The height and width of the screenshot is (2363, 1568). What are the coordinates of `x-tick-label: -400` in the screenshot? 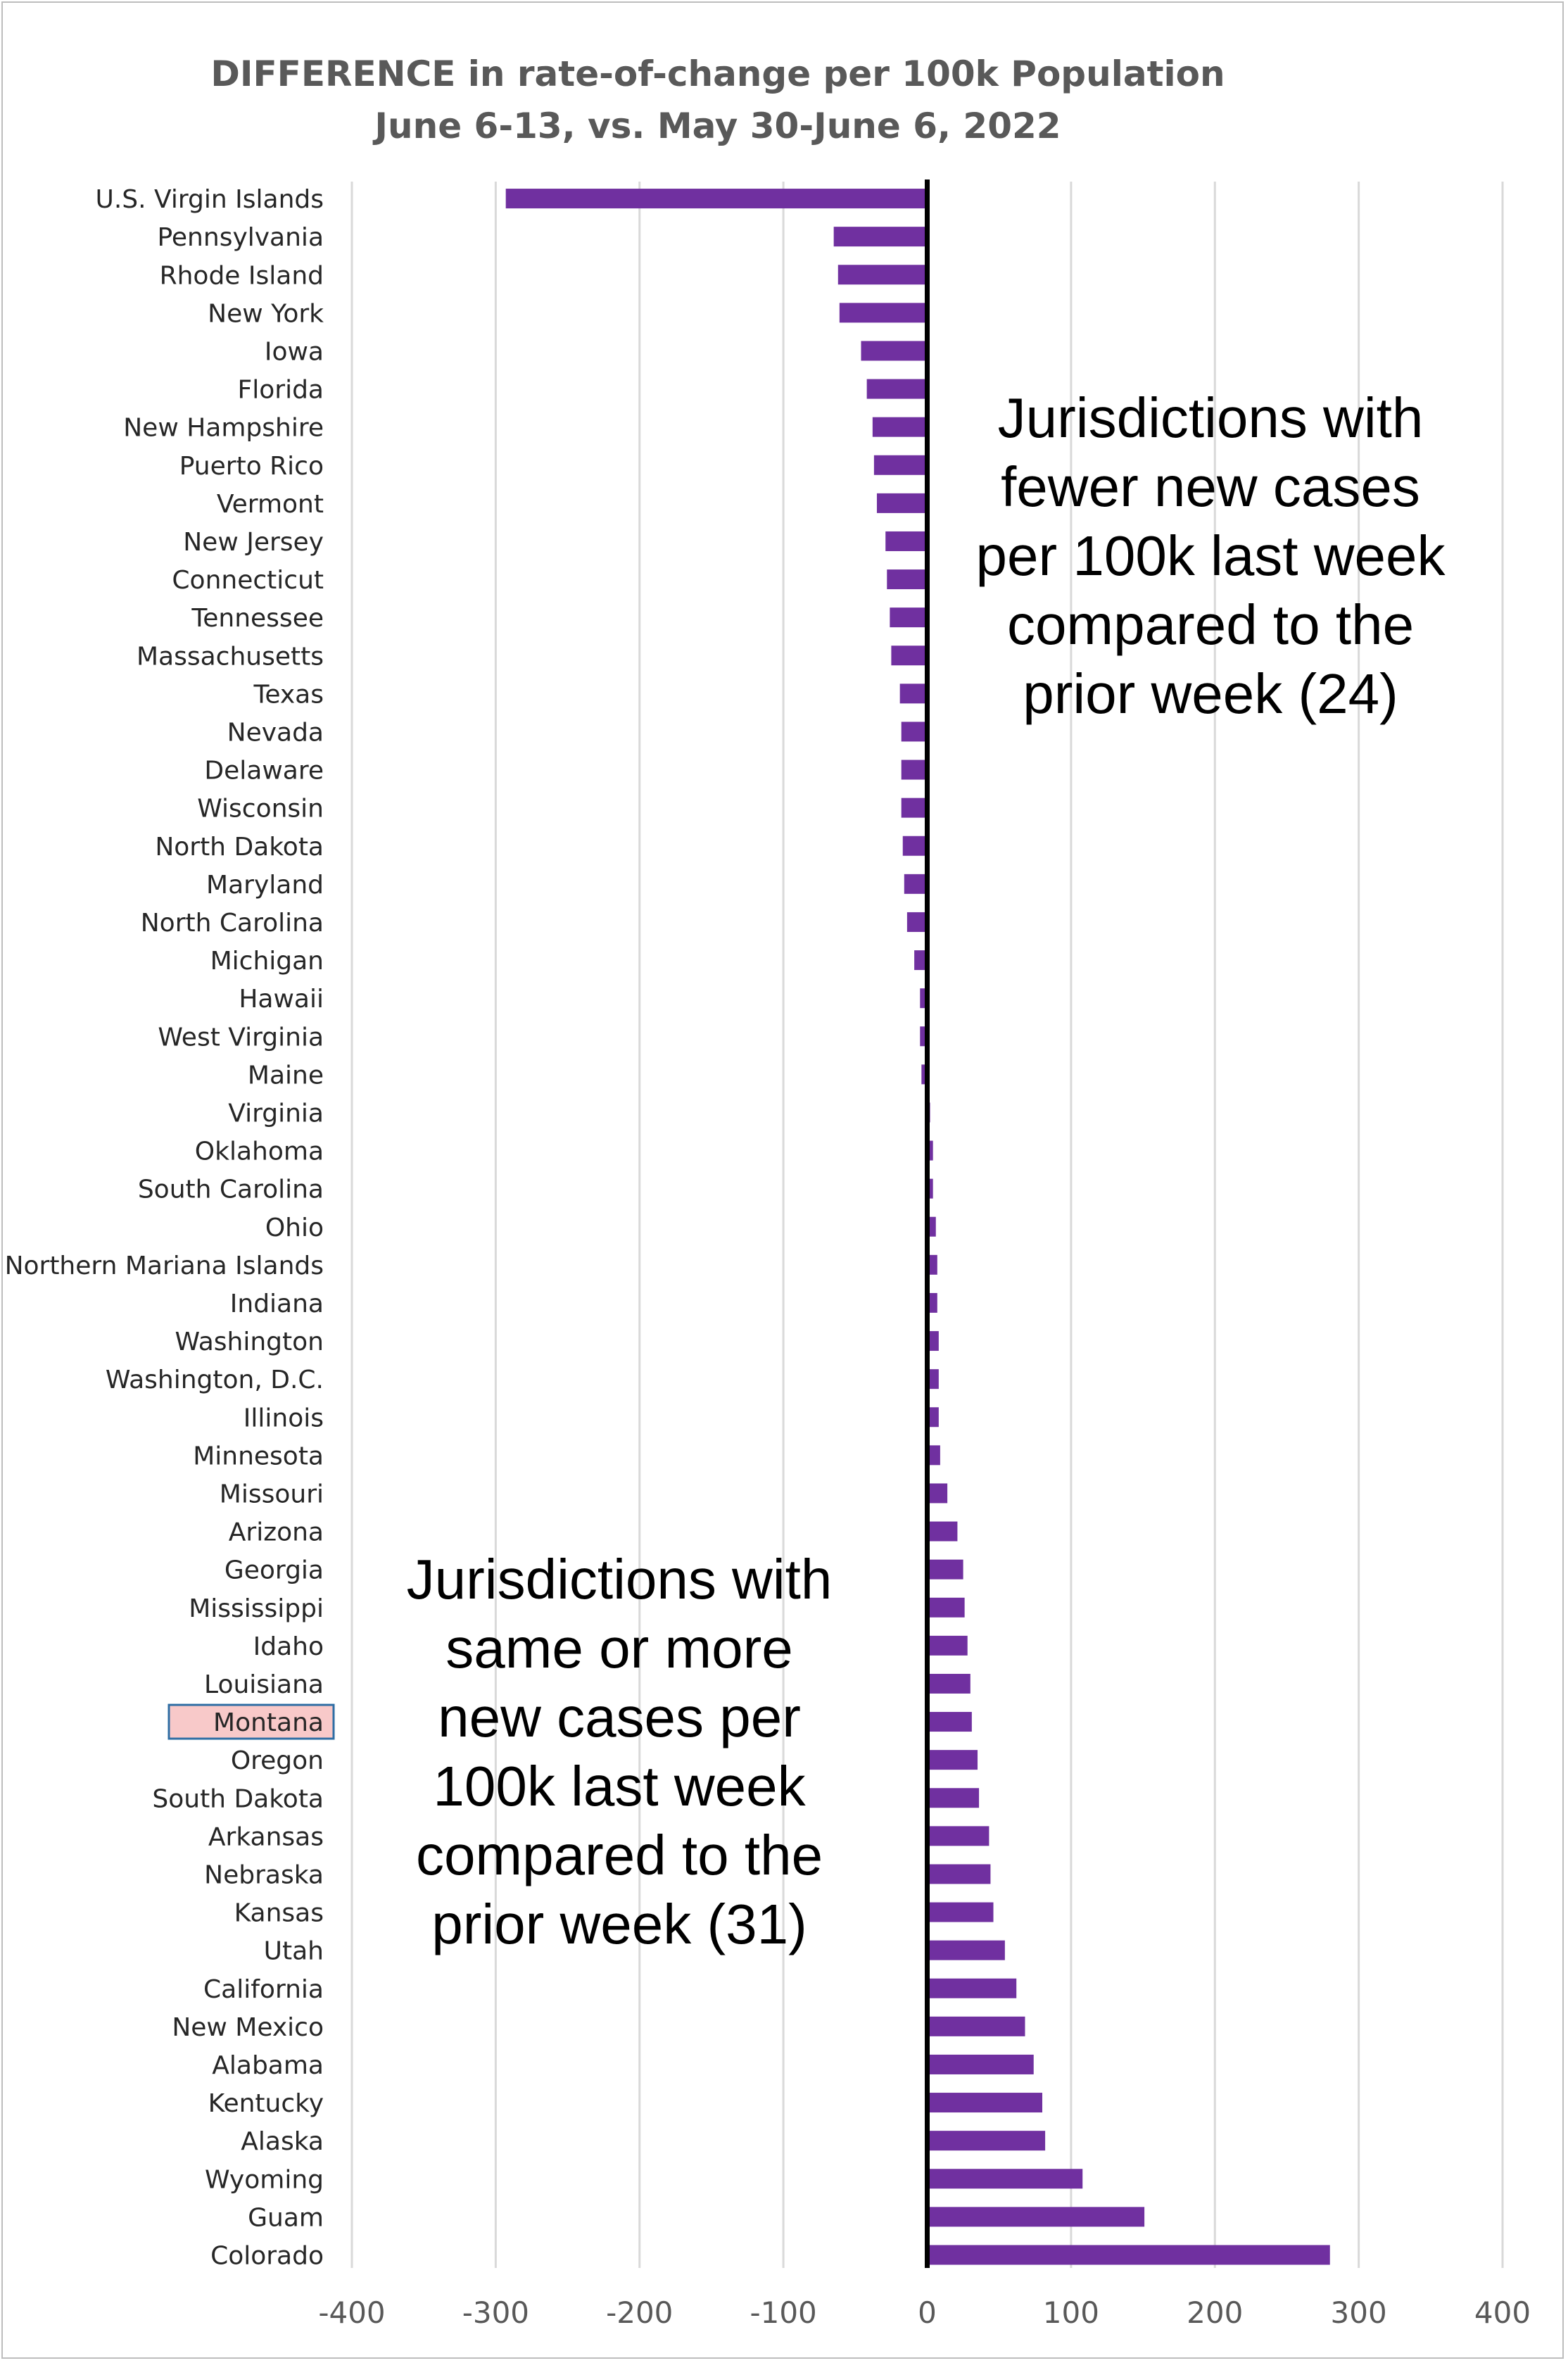 It's located at (351, 2312).